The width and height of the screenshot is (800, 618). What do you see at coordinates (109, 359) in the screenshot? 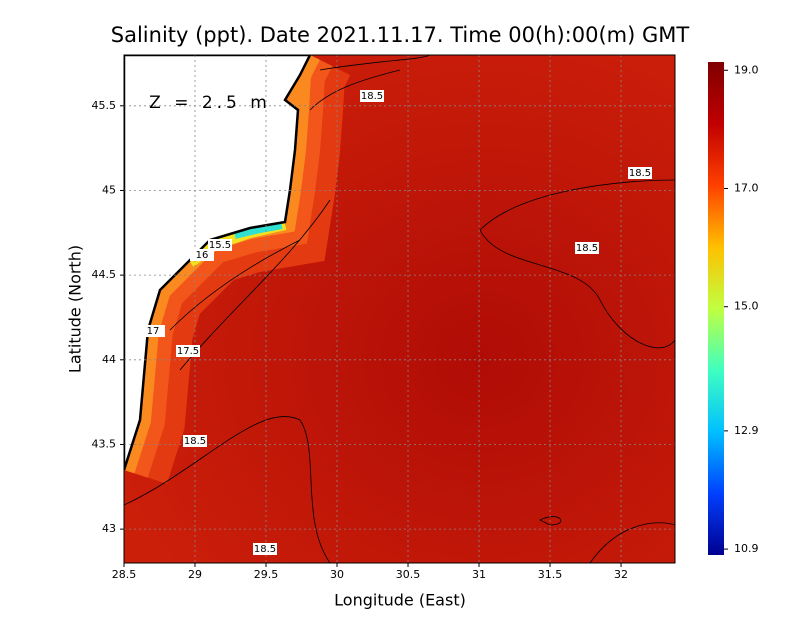
I see `y-tick-label: 44` at bounding box center [109, 359].